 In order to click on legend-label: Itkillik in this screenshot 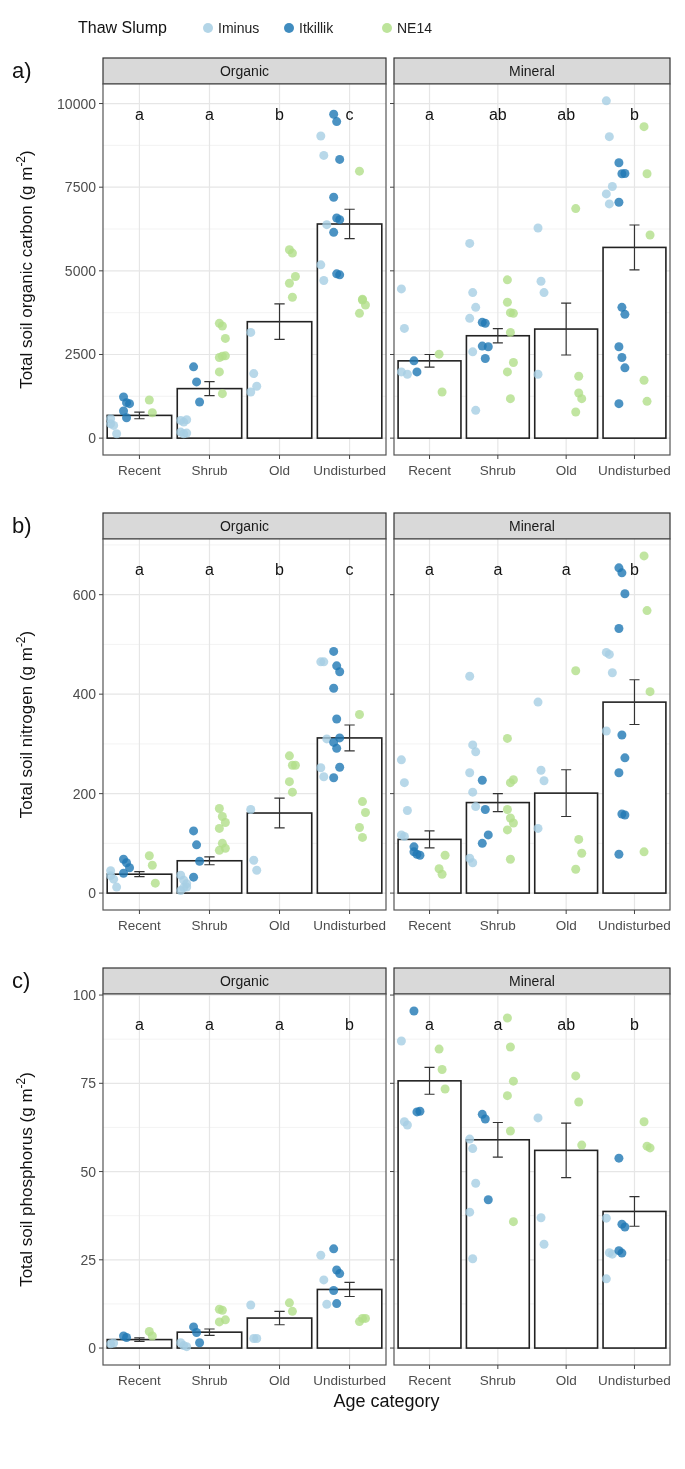, I will do `click(317, 28)`.